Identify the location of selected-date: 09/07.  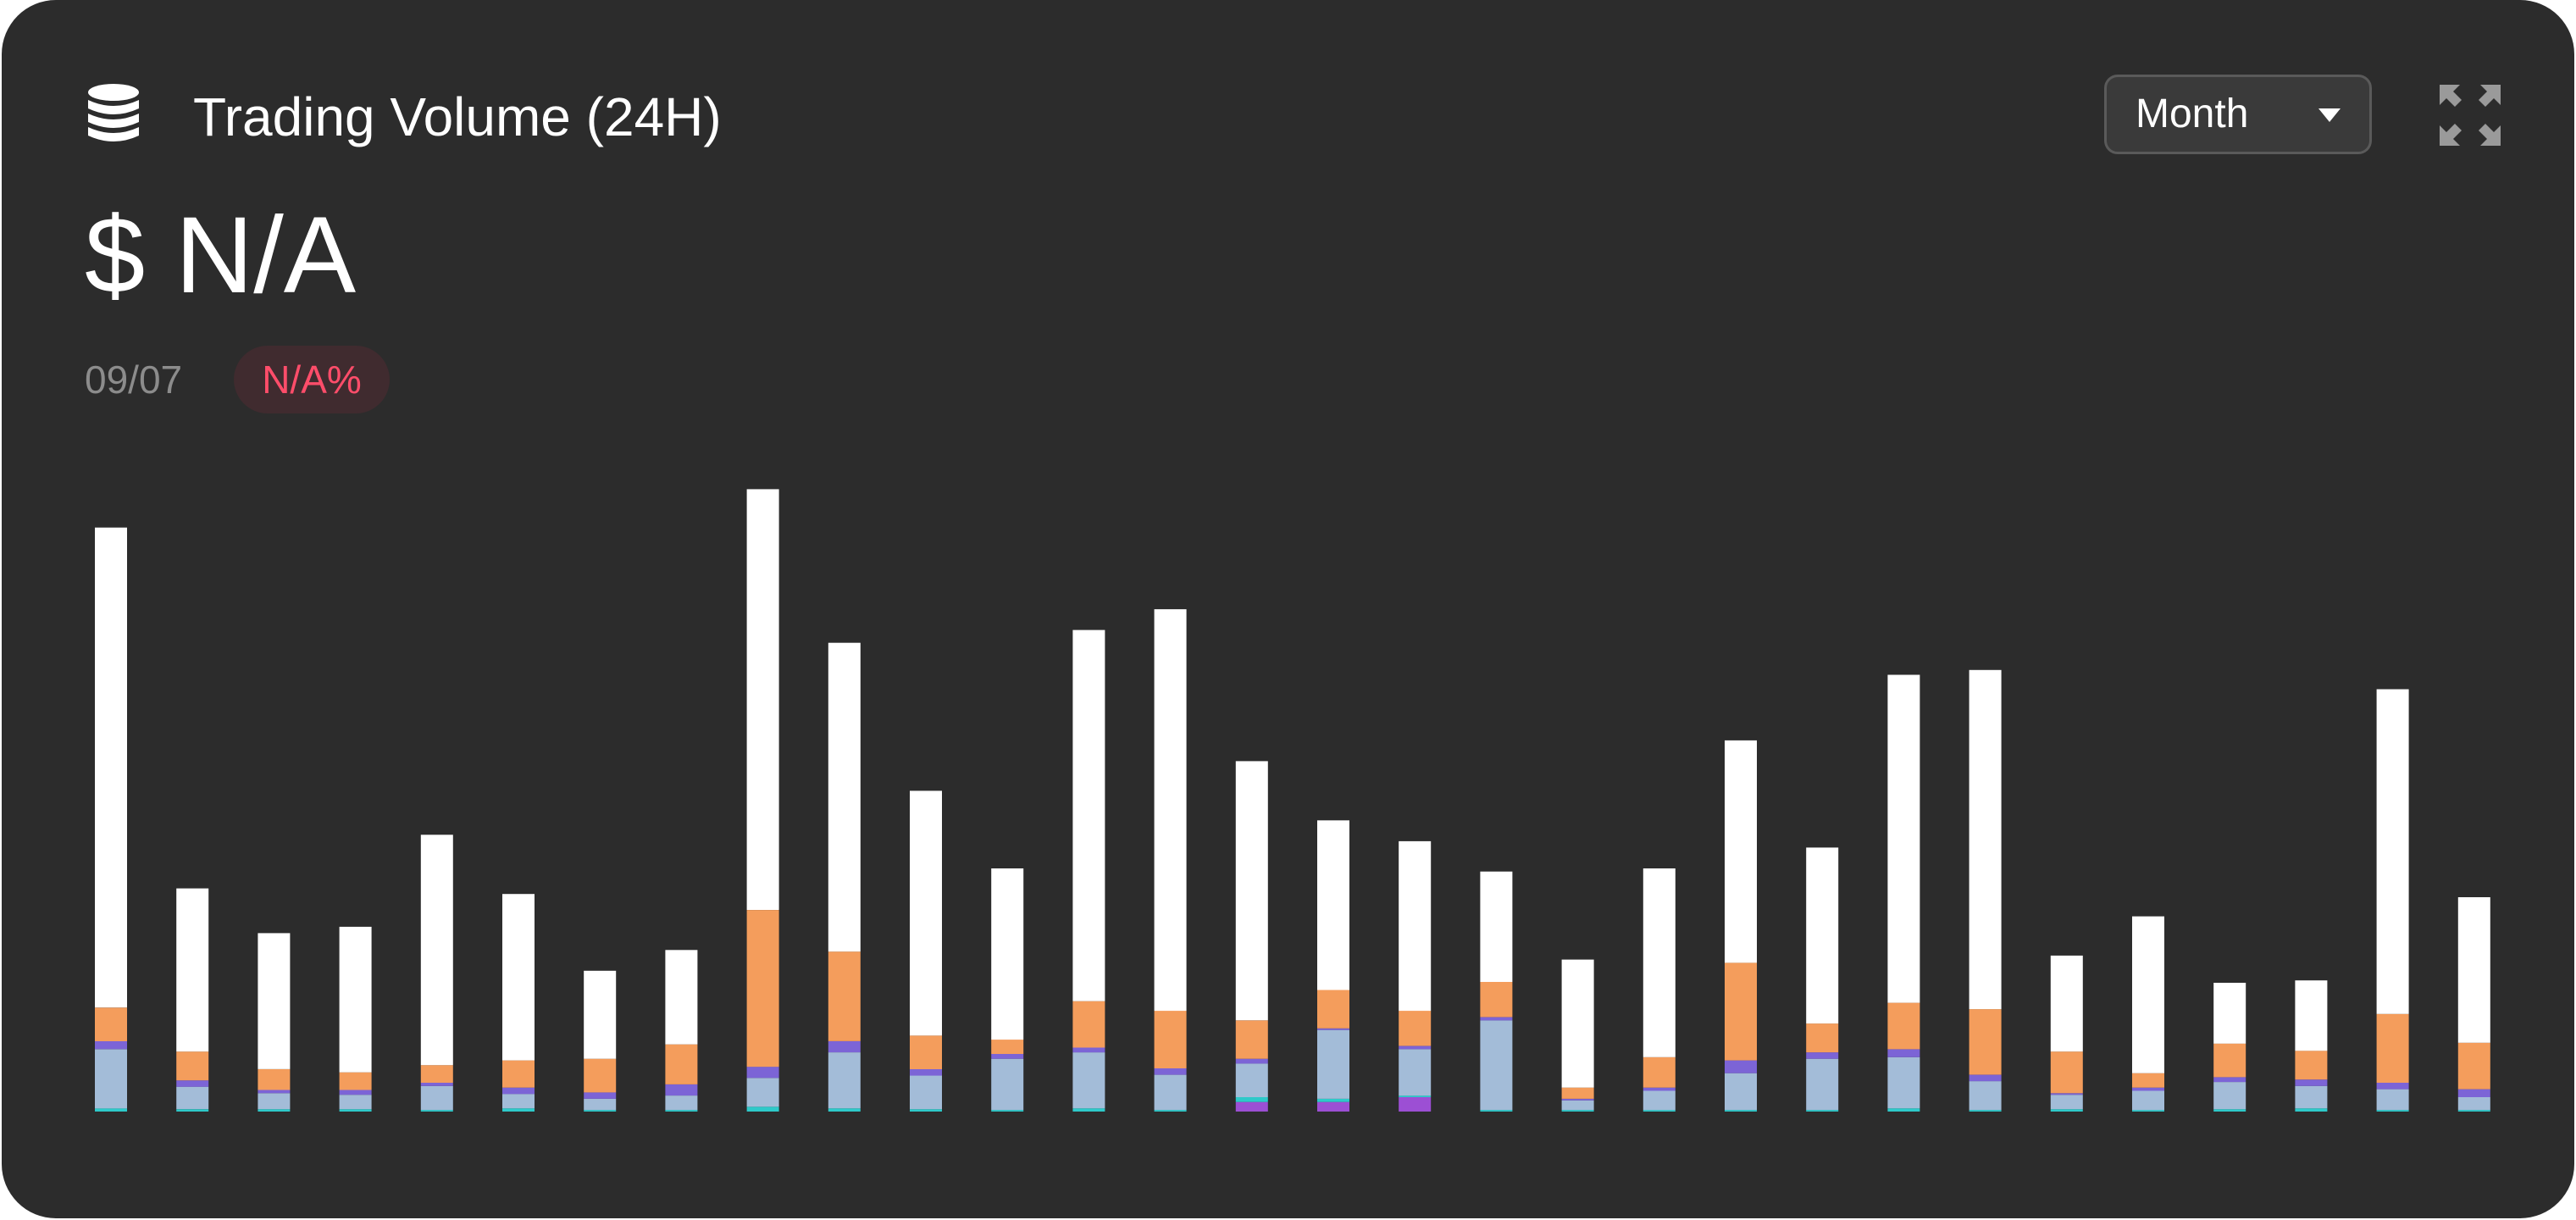
(134, 380).